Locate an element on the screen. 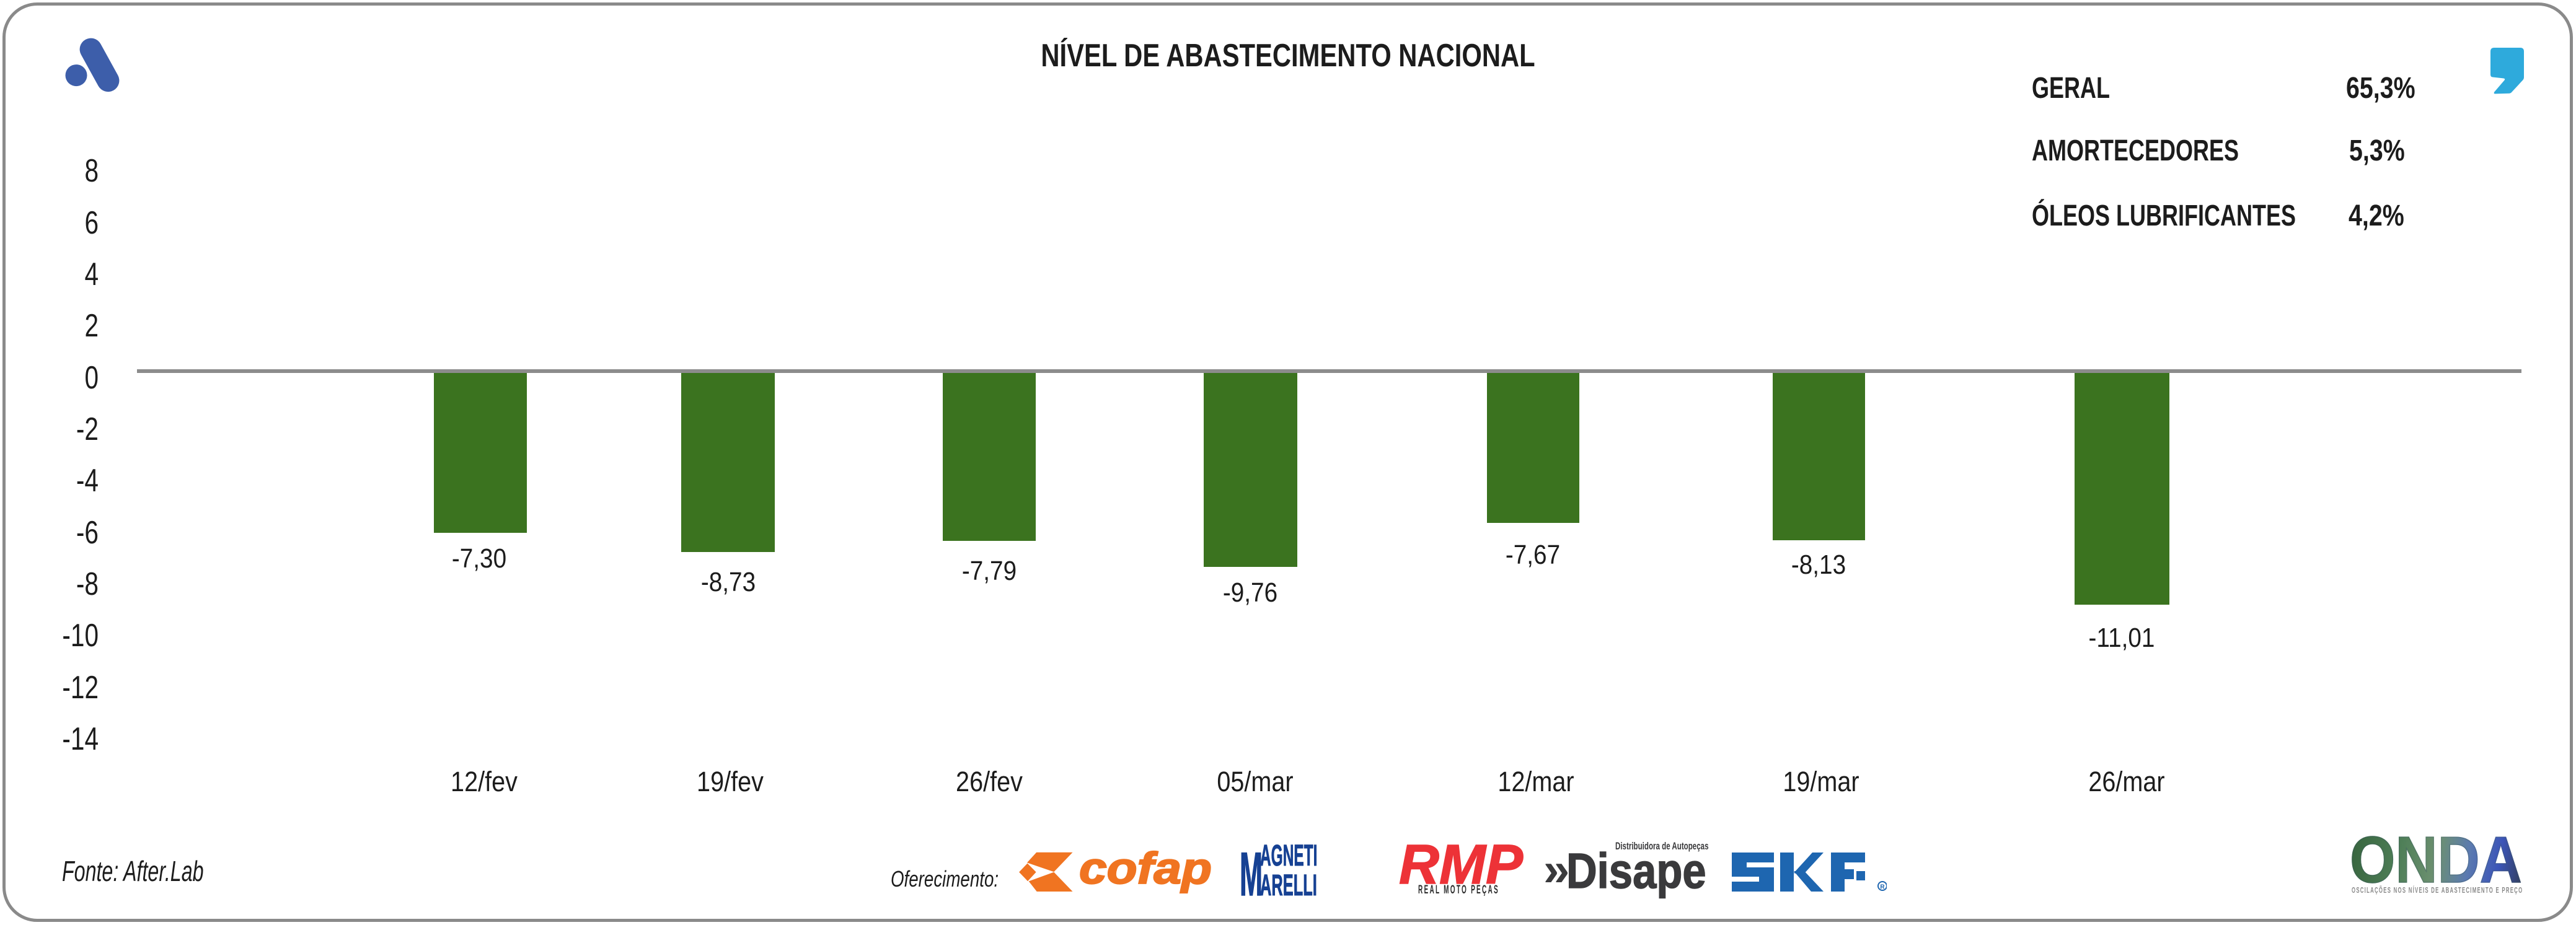  svg-text: R is located at coordinates (1882, 887).